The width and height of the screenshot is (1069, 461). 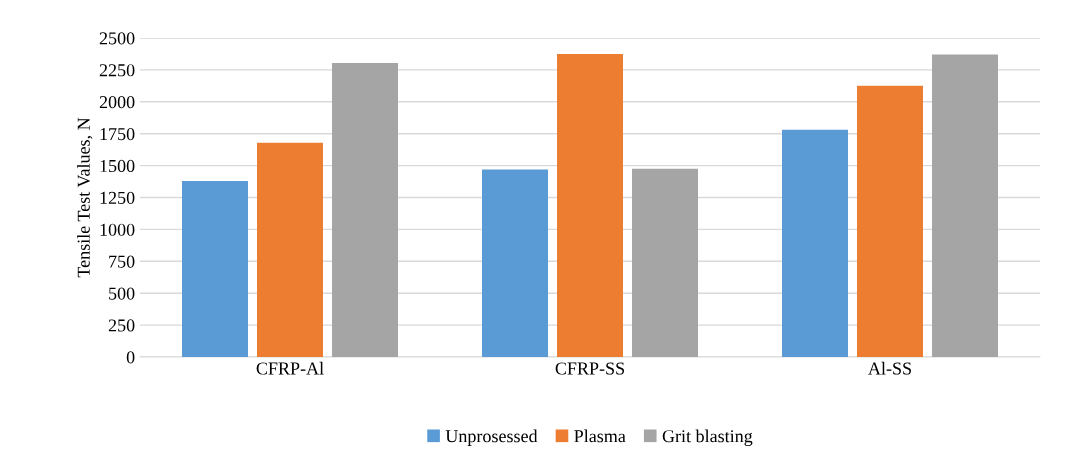 What do you see at coordinates (117, 102) in the screenshot?
I see `y-tick-label: 2000` at bounding box center [117, 102].